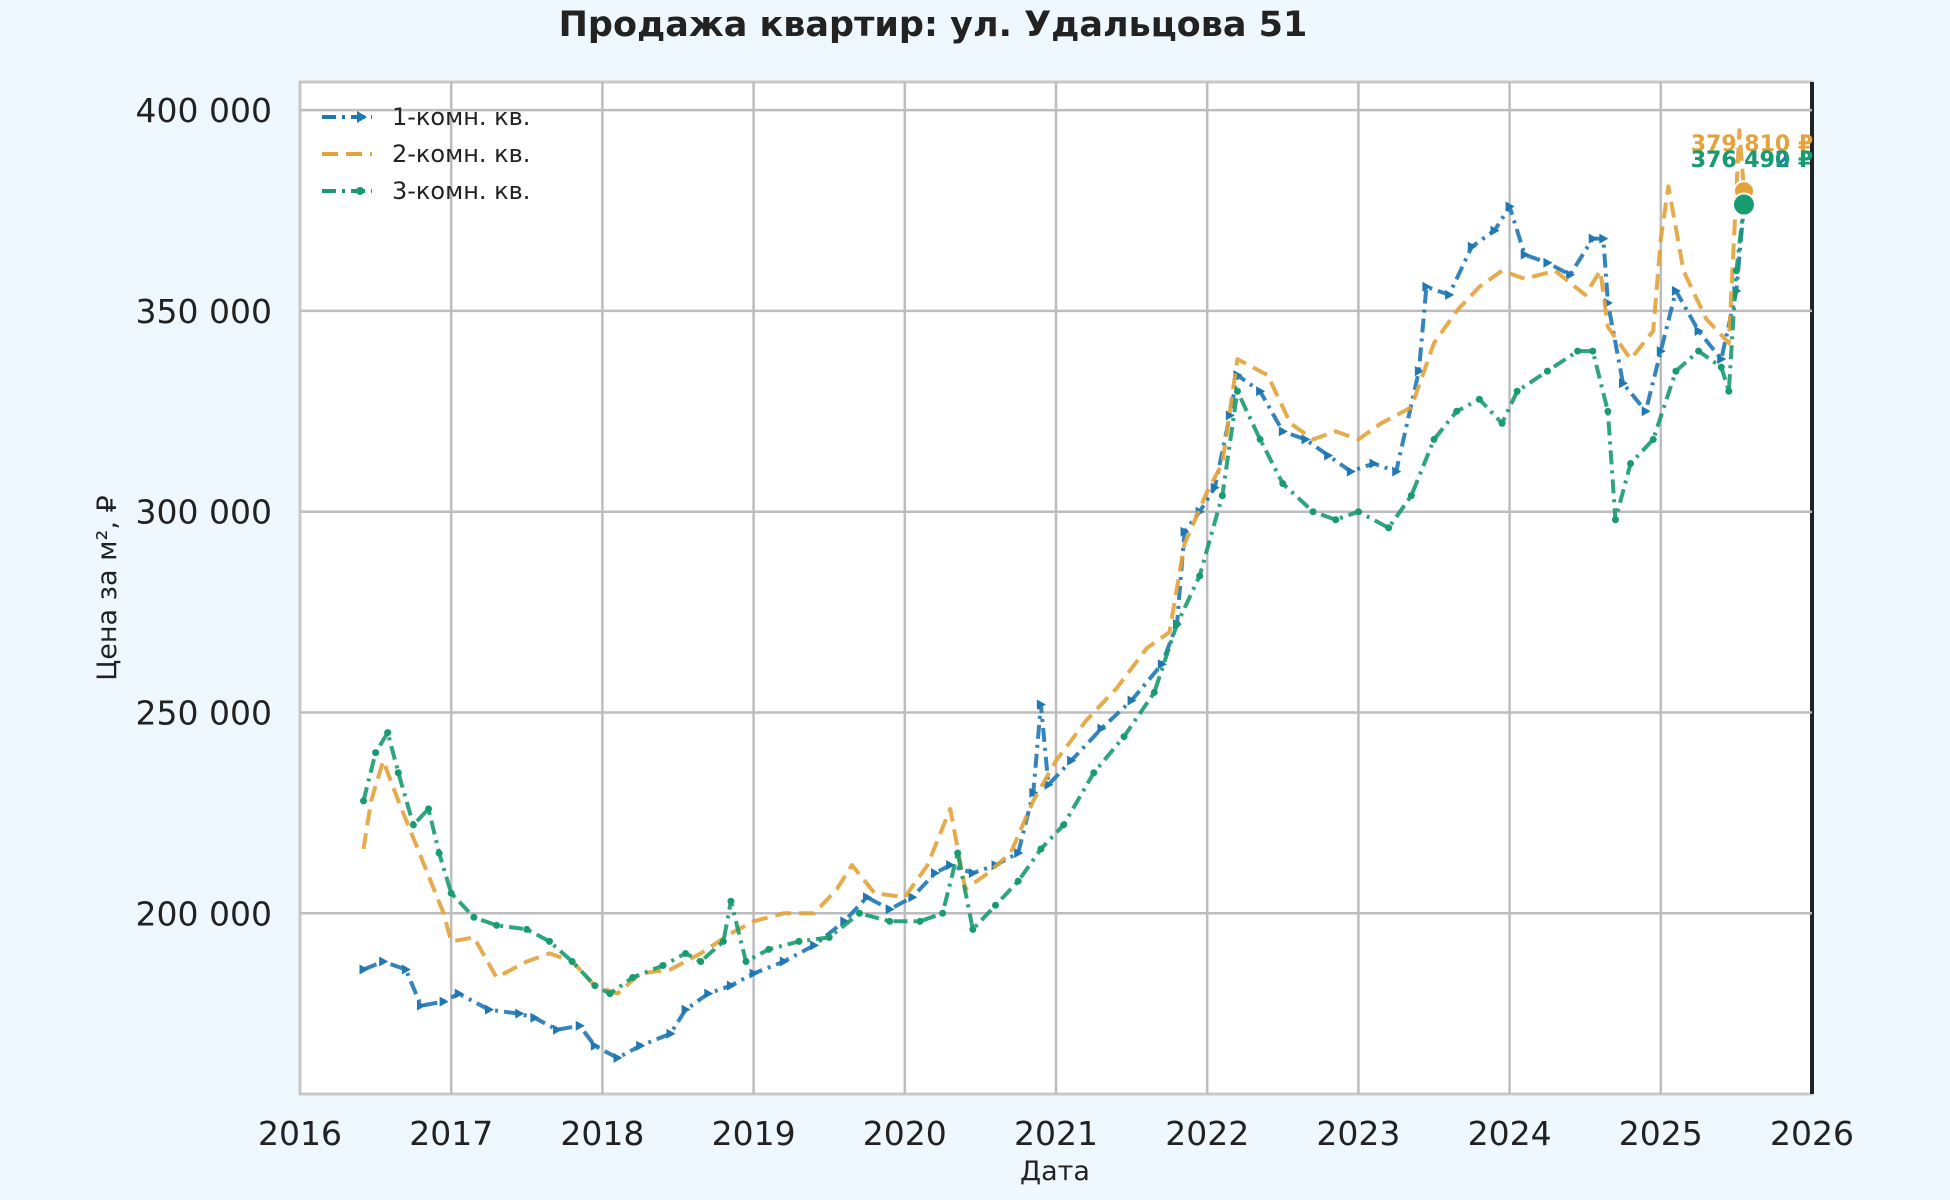  Describe the element at coordinates (204, 311) in the screenshot. I see `y-tick-label: 350 000` at that location.